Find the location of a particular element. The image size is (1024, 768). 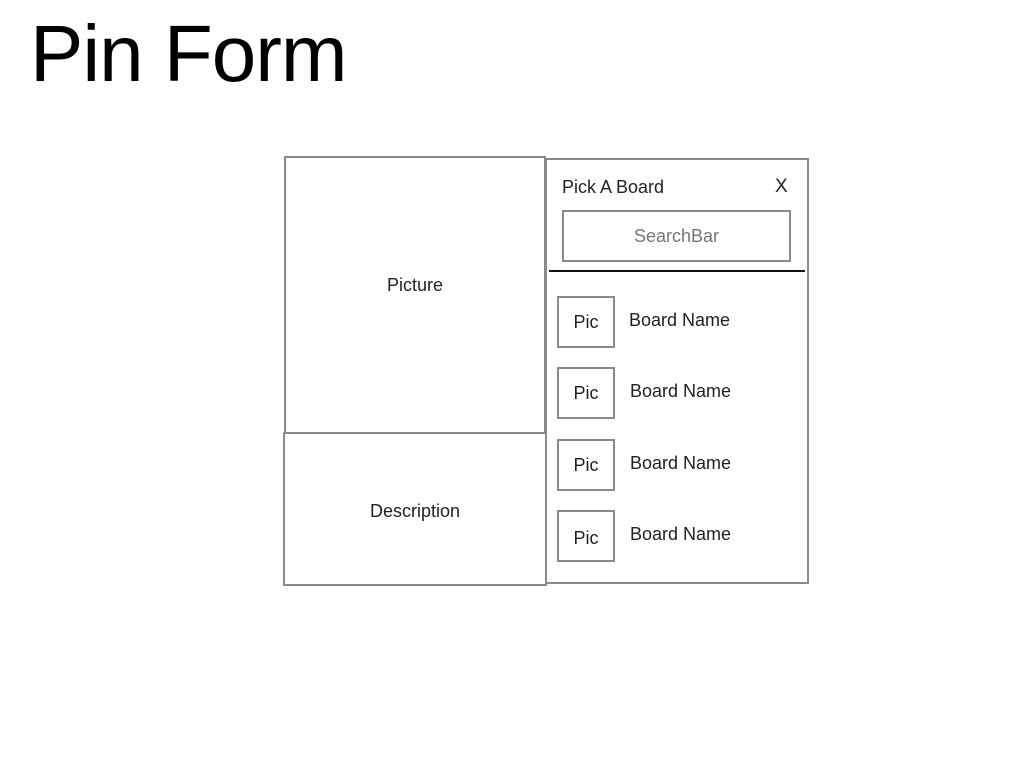

close-button: X is located at coordinates (781, 186).